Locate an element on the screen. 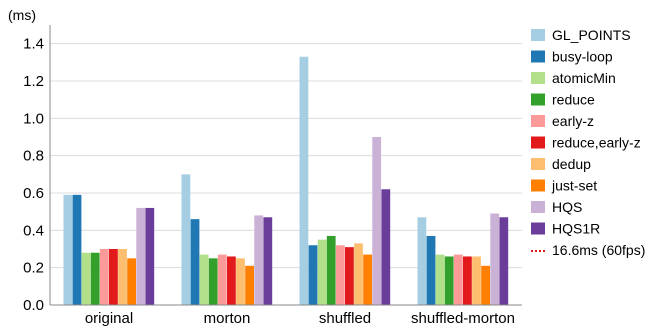 This screenshot has height=329, width=663. bar-dedup-morton is located at coordinates (240, 281).